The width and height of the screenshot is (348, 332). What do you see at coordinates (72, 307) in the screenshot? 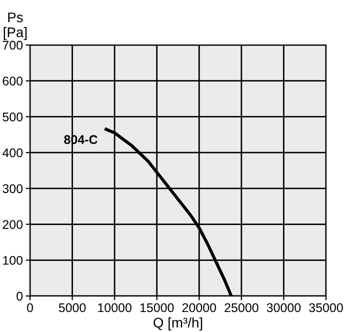
I see `x-tick-label: 5000` at bounding box center [72, 307].